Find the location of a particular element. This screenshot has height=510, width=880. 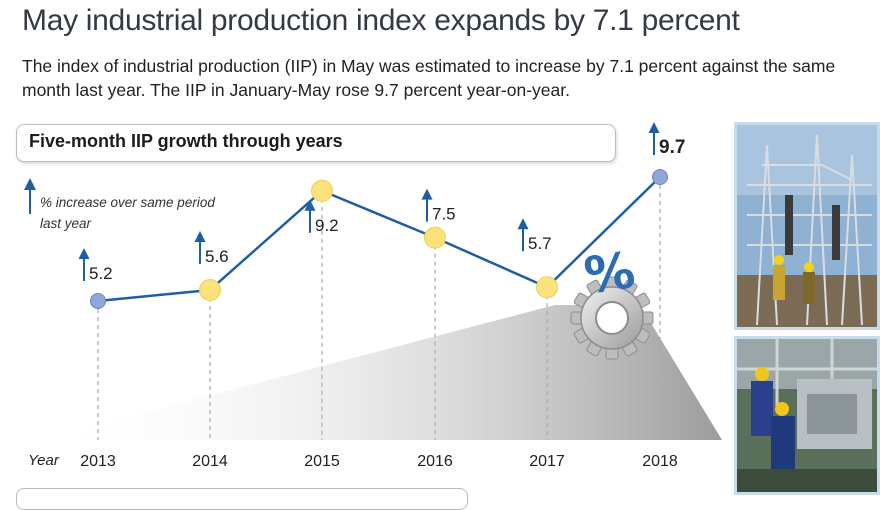

x-tick-2017: 2017 is located at coordinates (547, 461).